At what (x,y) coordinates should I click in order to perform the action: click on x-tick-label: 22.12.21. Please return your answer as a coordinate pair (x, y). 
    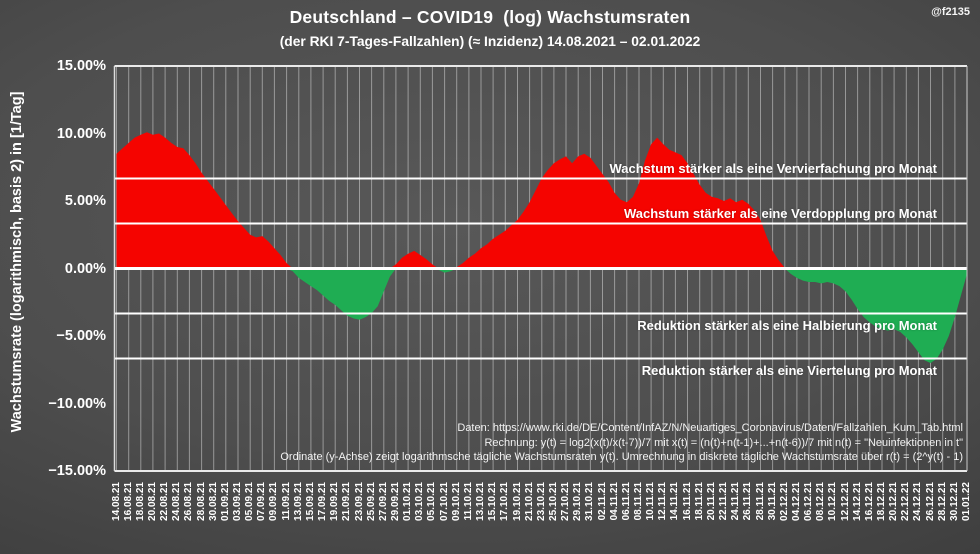
    Looking at the image, I should click on (906, 501).